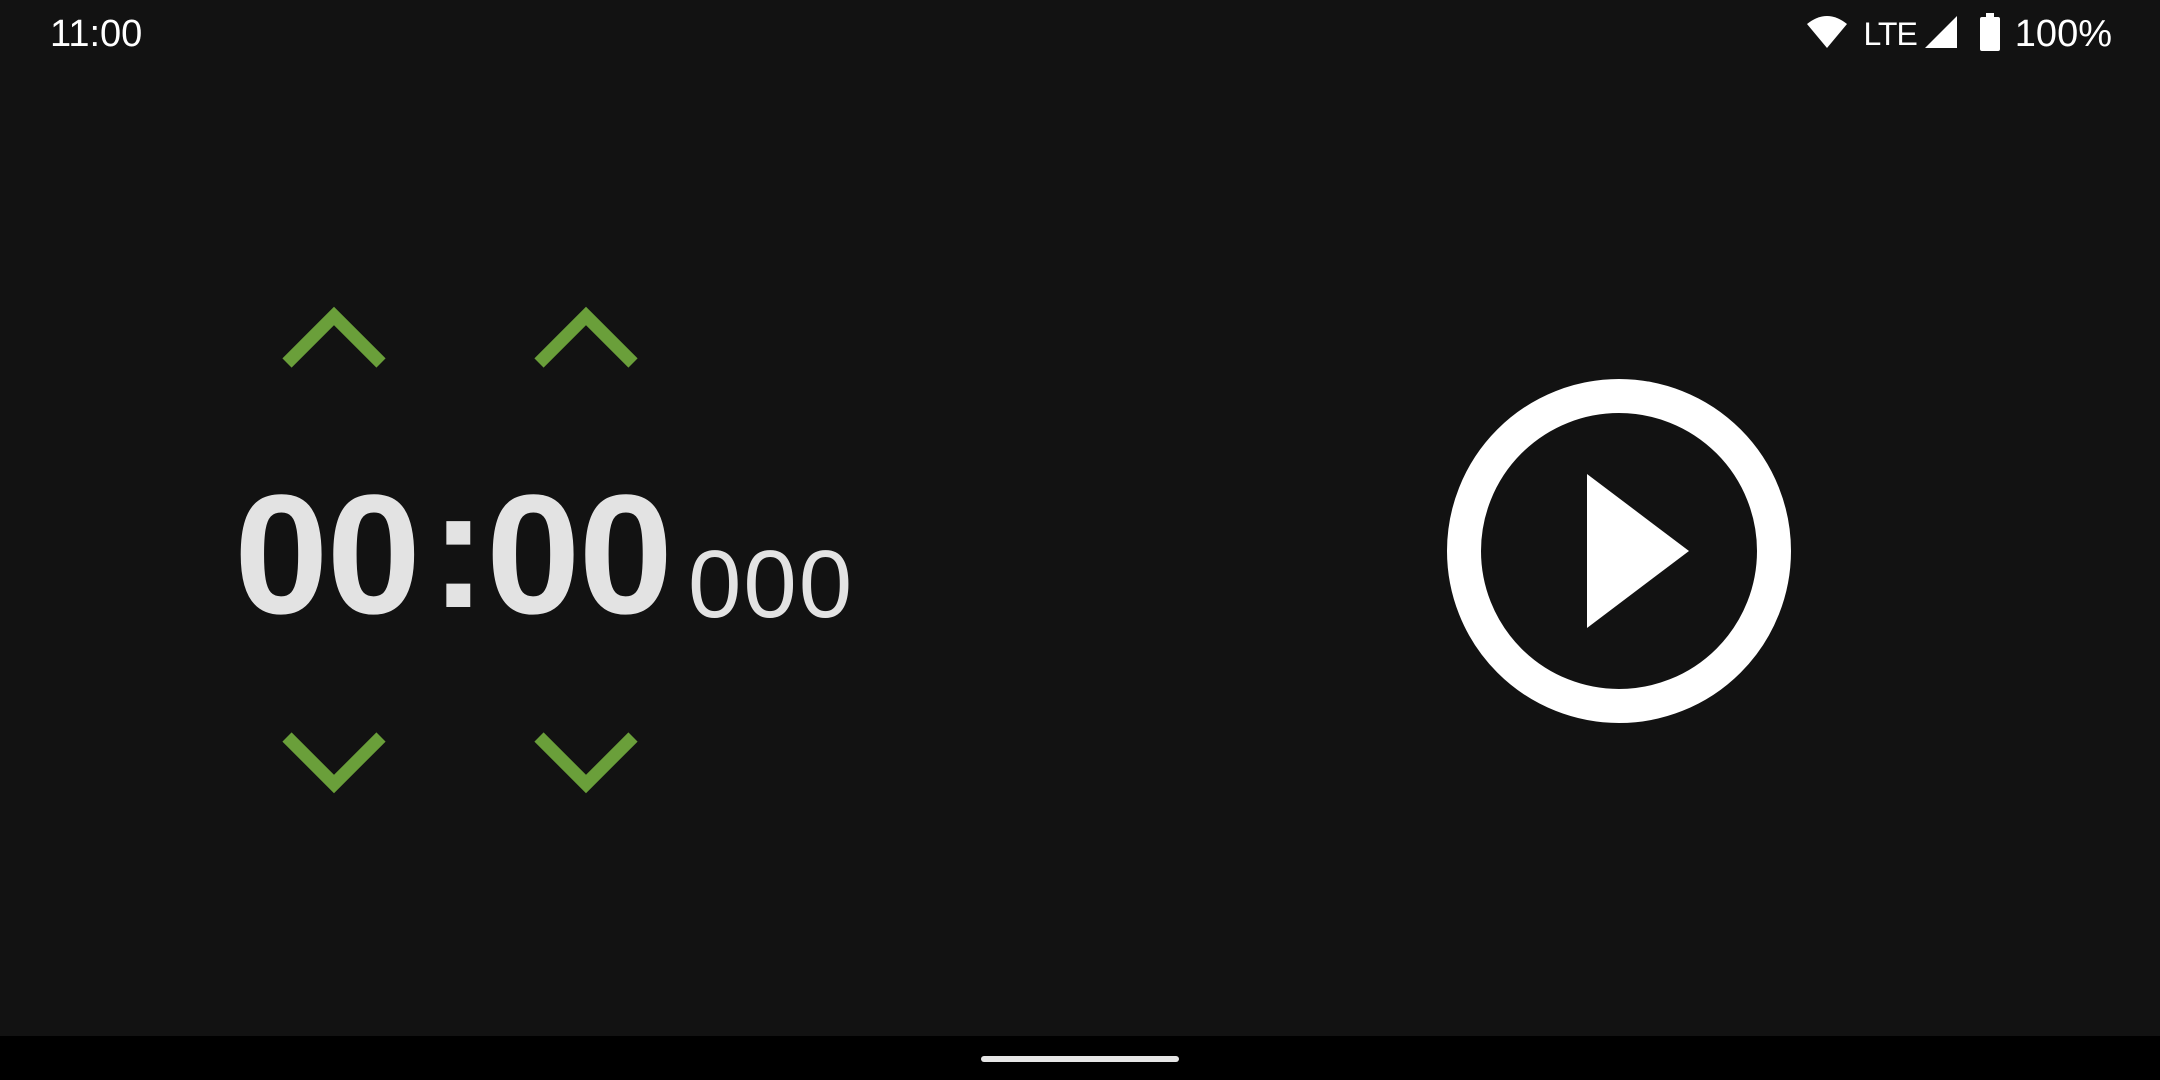  What do you see at coordinates (771, 584) in the screenshot?
I see `timer-milliseconds: 000` at bounding box center [771, 584].